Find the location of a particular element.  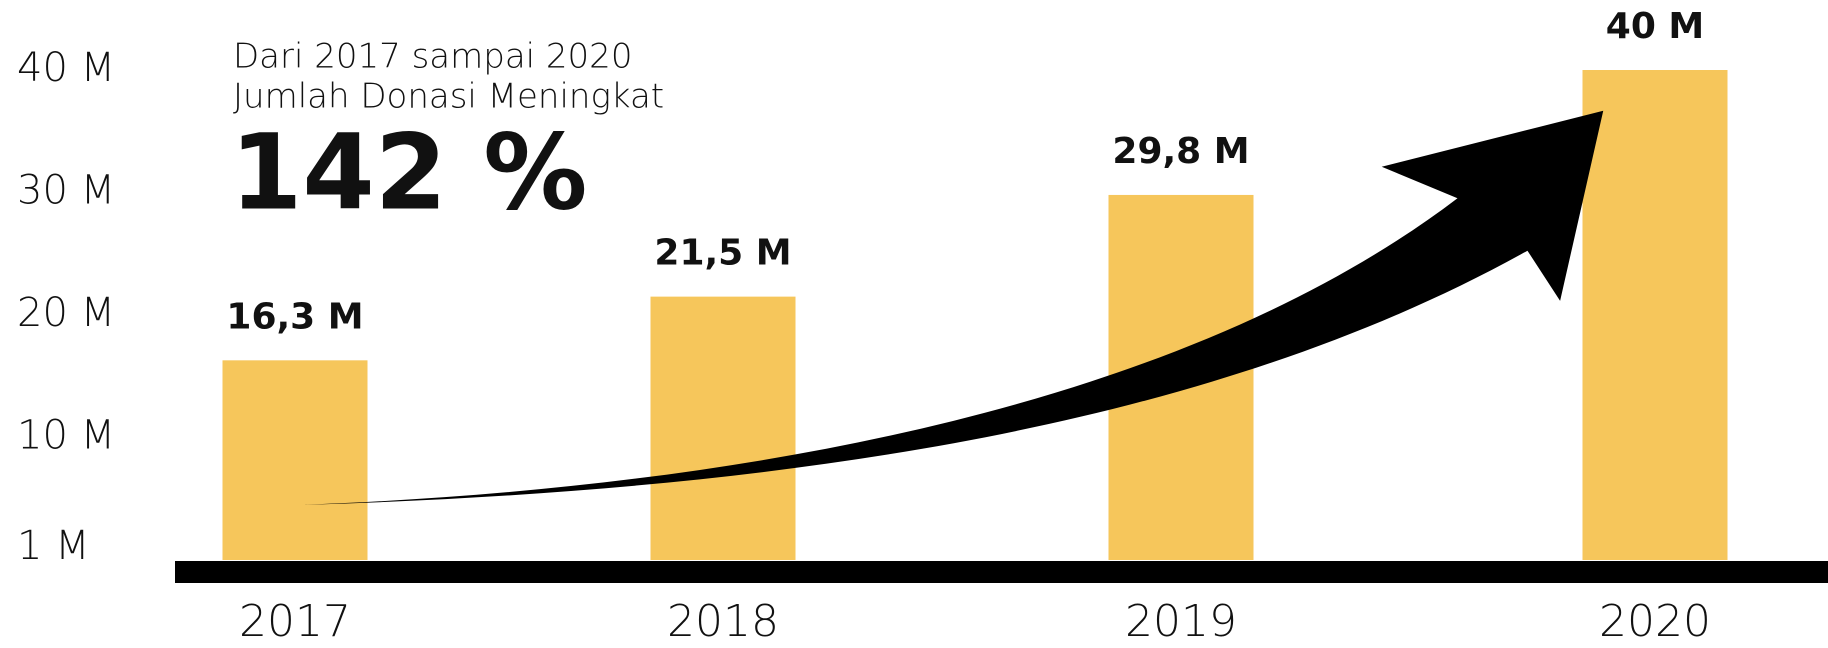

headline: 142 % is located at coordinates (409, 172).